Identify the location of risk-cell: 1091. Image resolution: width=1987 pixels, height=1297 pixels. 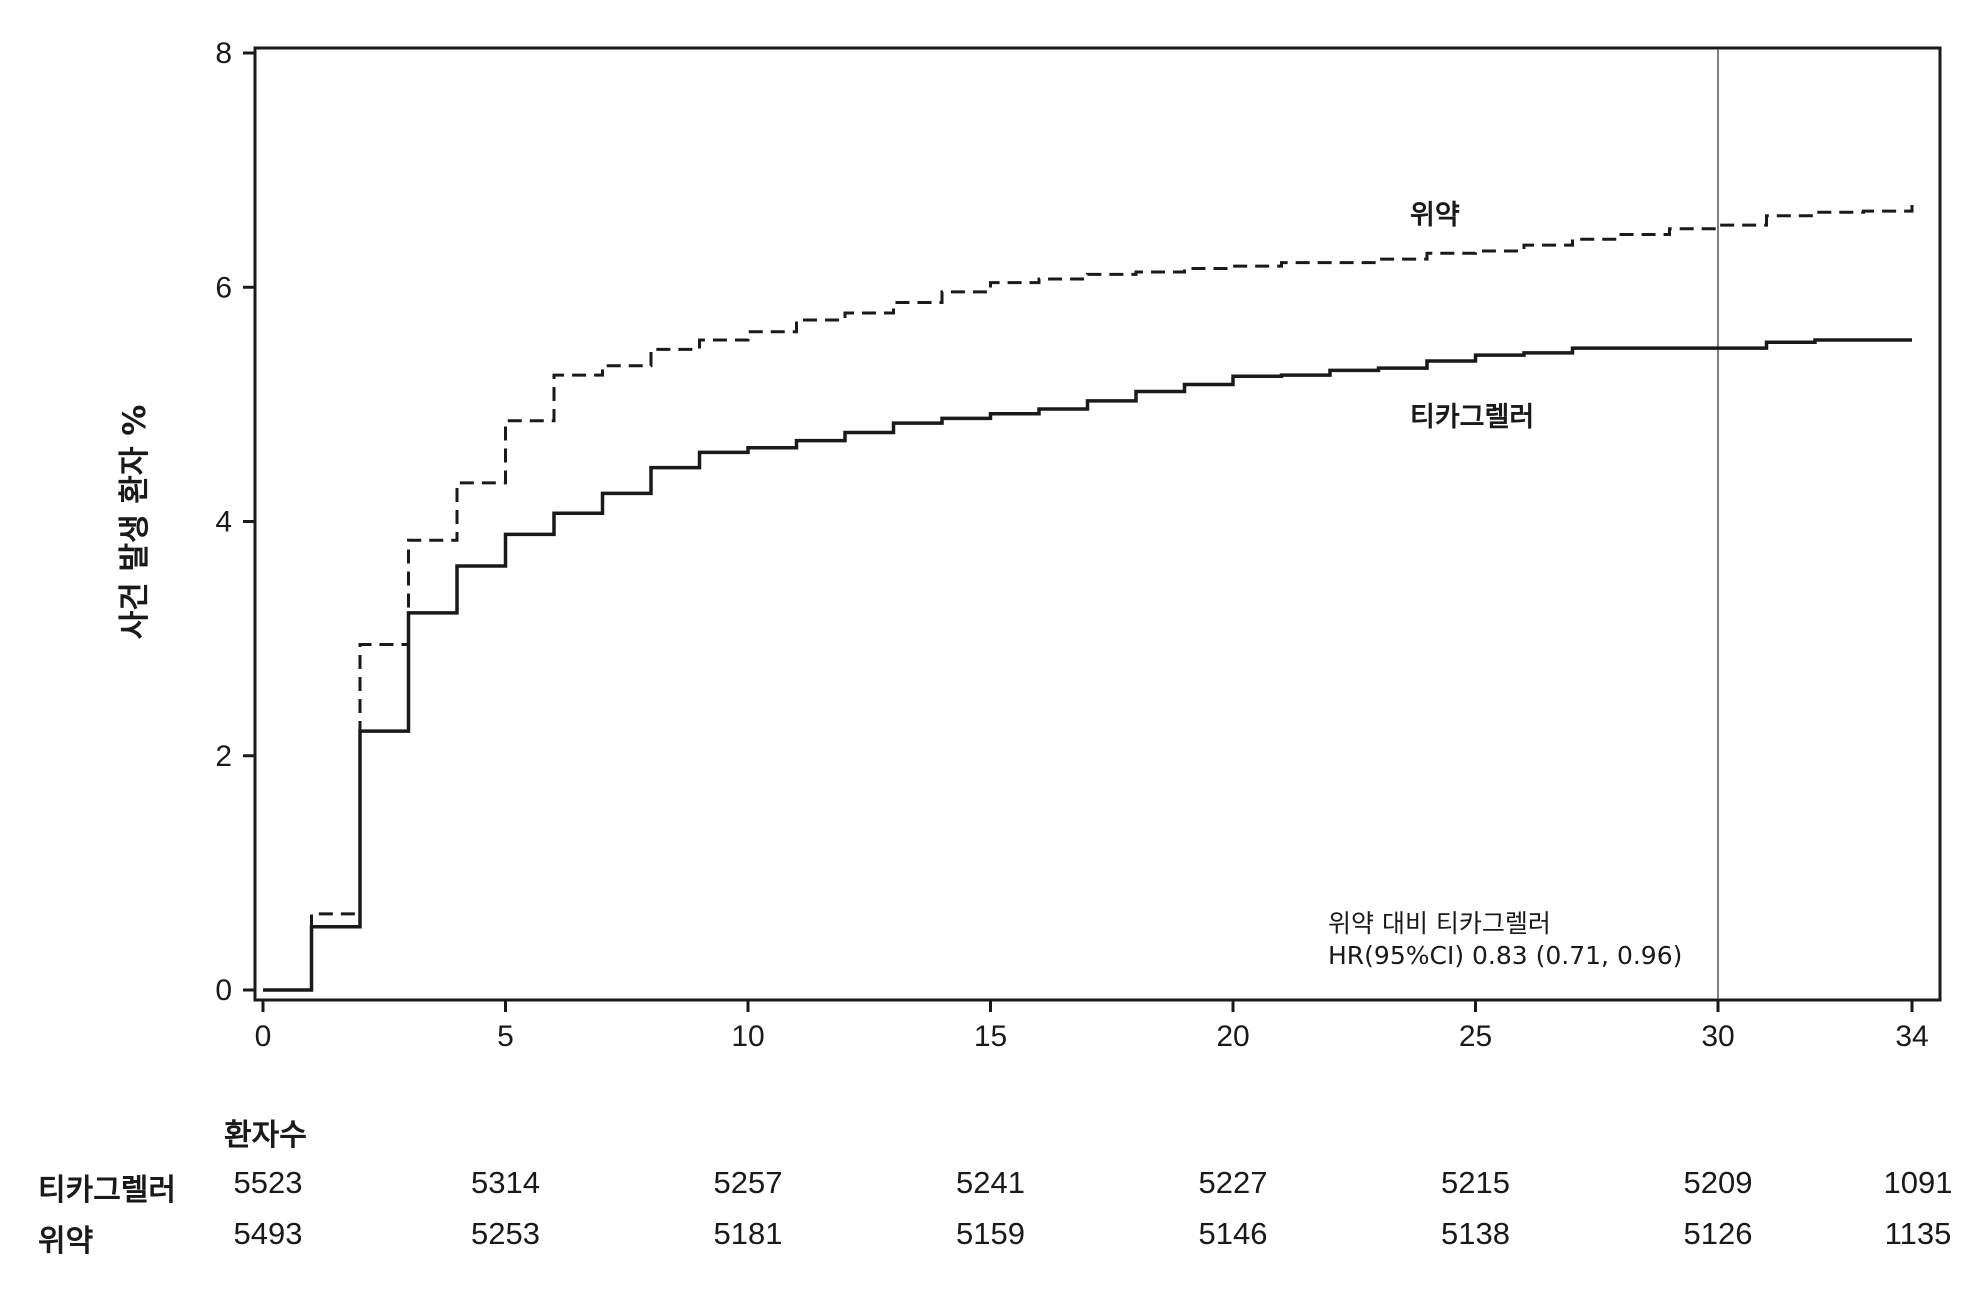
(1918, 1182).